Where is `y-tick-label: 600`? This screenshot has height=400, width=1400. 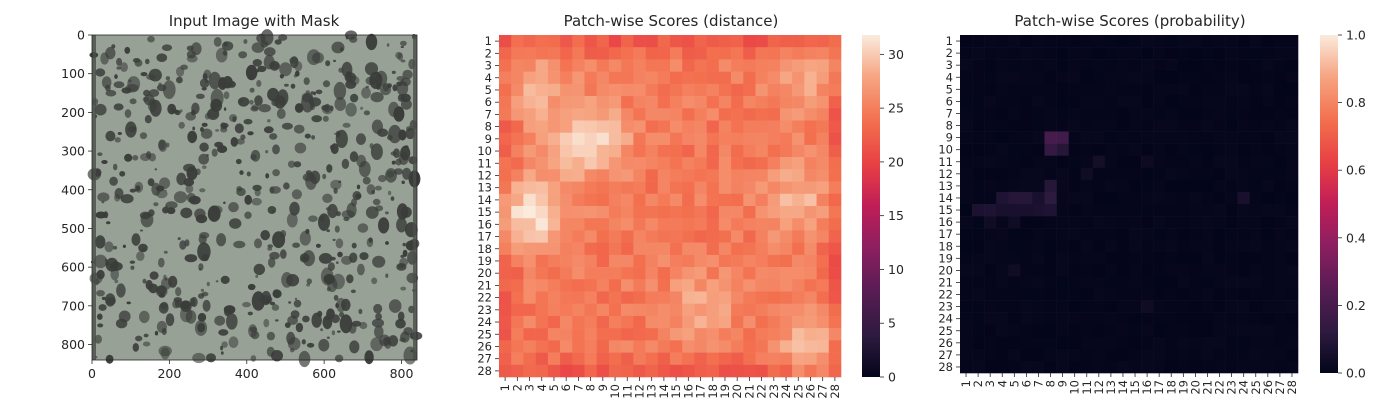 y-tick-label: 600 is located at coordinates (73, 267).